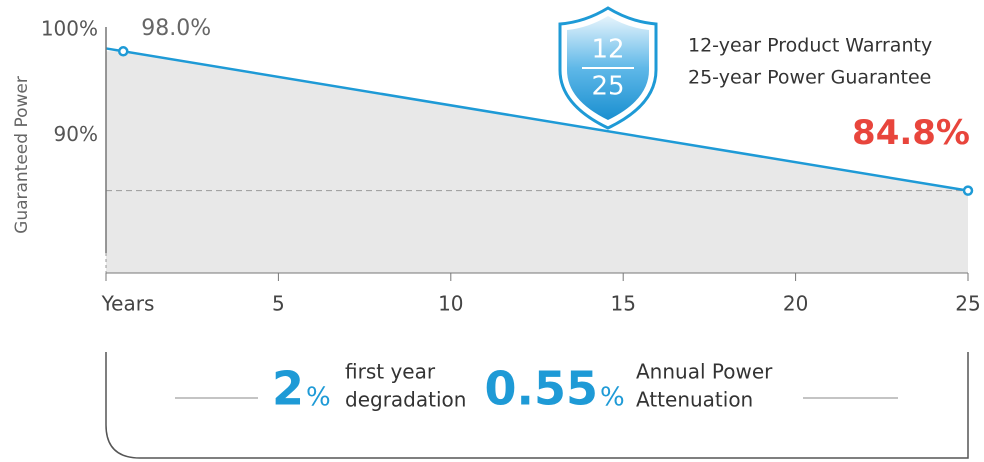  What do you see at coordinates (69, 29) in the screenshot?
I see `y-tick-label: 100%` at bounding box center [69, 29].